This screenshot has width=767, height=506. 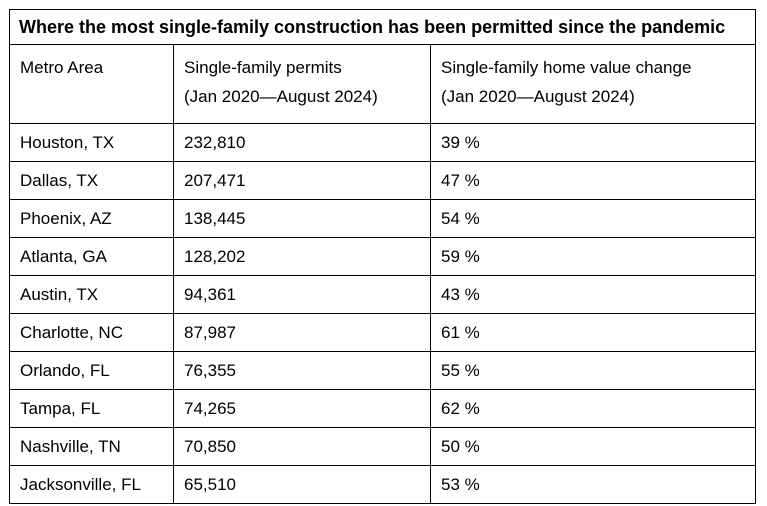 I want to click on value-change-cell: 62 %, so click(x=593, y=408).